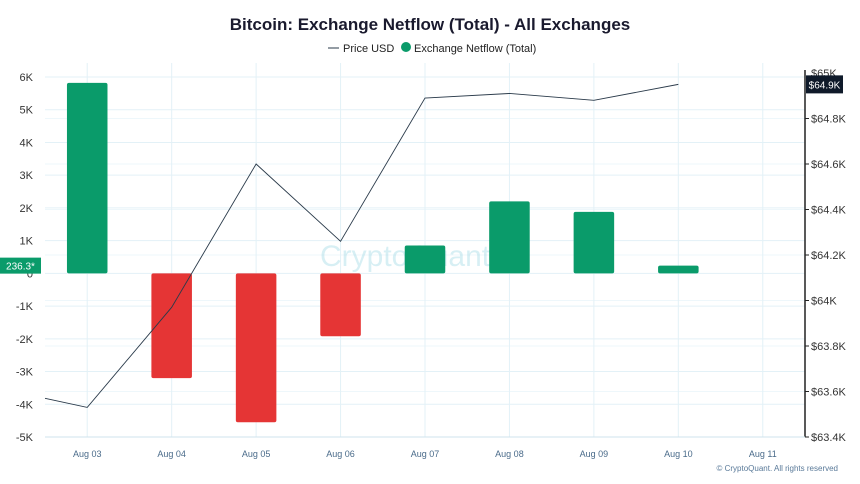 The height and width of the screenshot is (484, 860). What do you see at coordinates (829, 438) in the screenshot?
I see `y-right-tick-label: $63.4K` at bounding box center [829, 438].